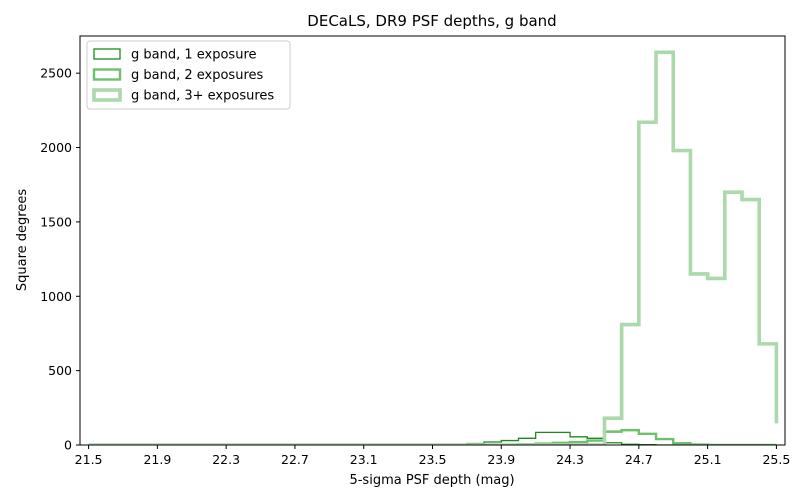 Image resolution: width=800 pixels, height=500 pixels. What do you see at coordinates (194, 55) in the screenshot?
I see `legend-label-1: g band, 1 exposure` at bounding box center [194, 55].